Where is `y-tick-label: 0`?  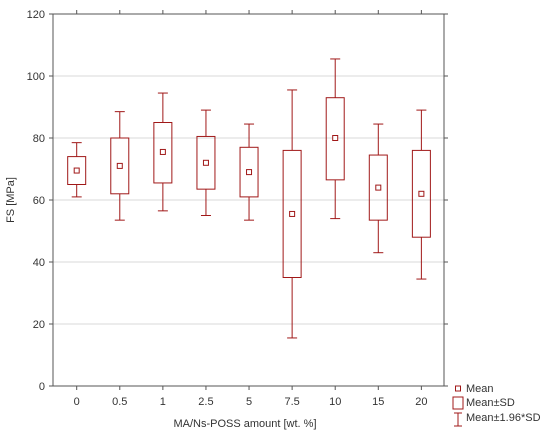
y-tick-label: 0 is located at coordinates (42, 387).